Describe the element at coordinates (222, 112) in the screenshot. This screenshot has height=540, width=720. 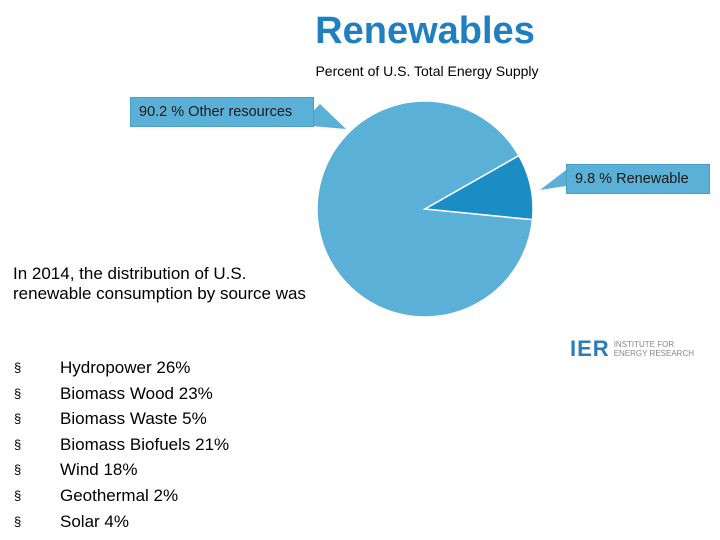
I see `slice-label-other-resources: 90.2 % Other resources` at that location.